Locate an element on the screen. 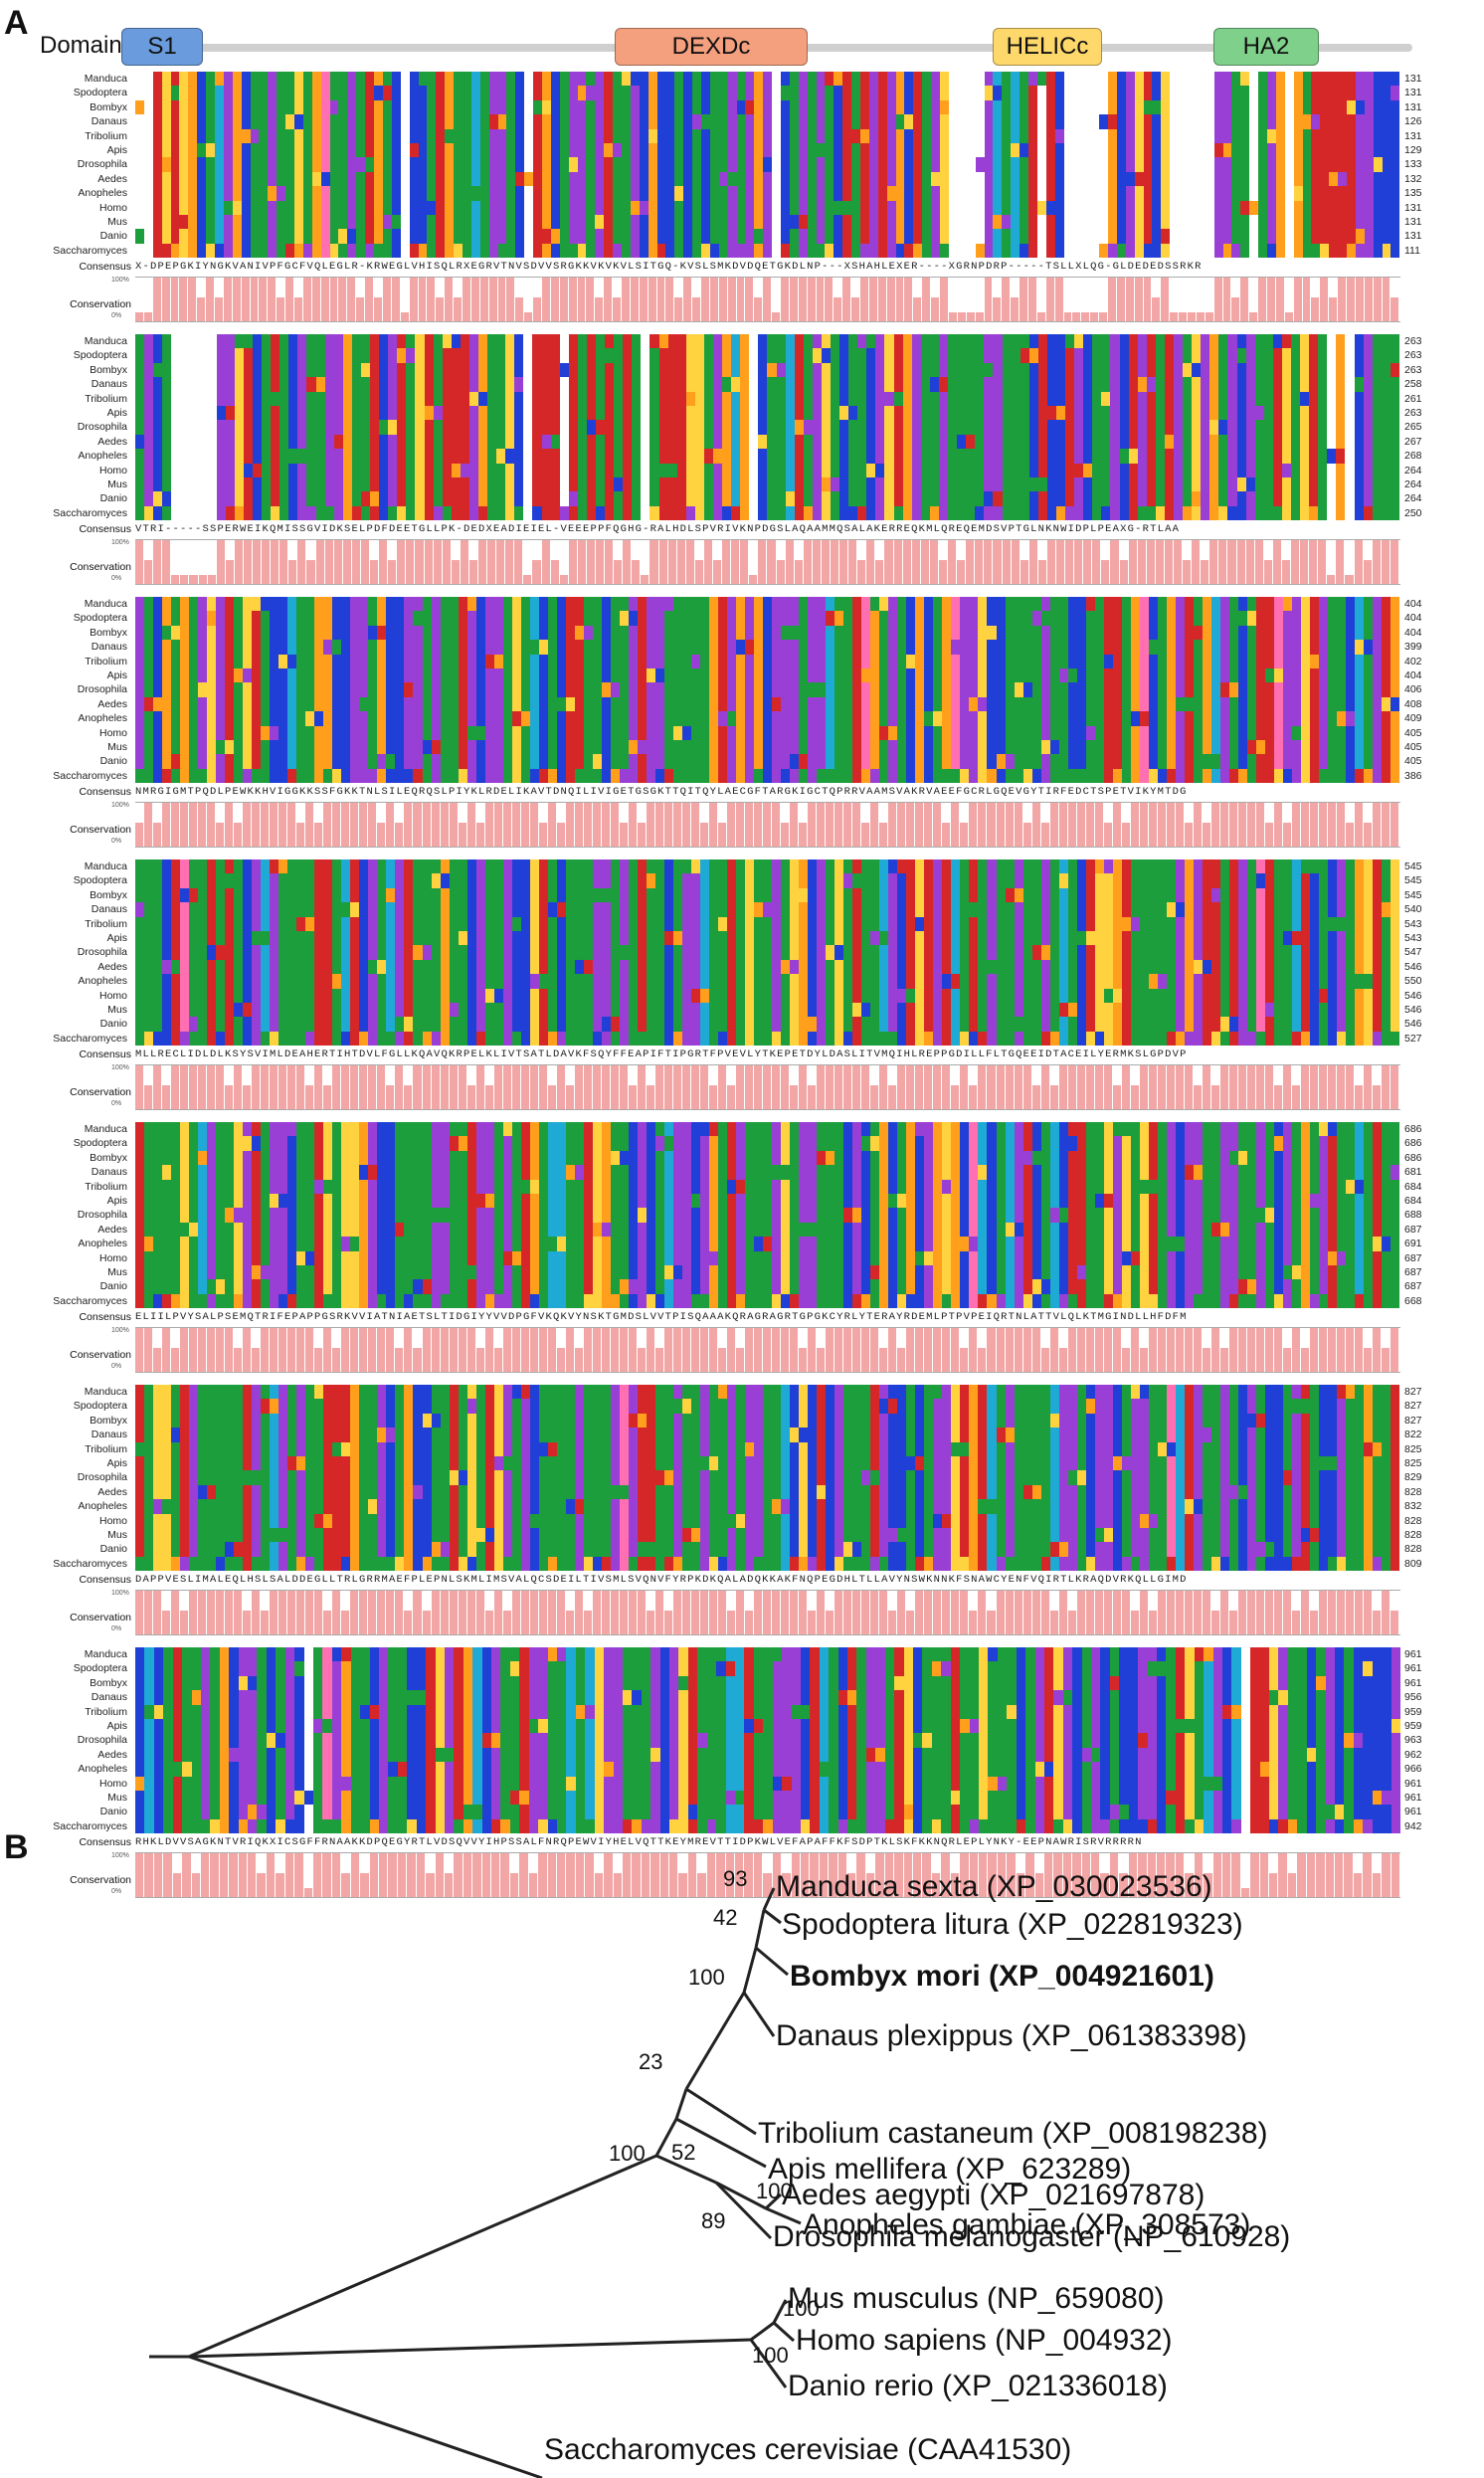 The image size is (1484, 2478). species-name: Spodoptera is located at coordinates (100, 618).